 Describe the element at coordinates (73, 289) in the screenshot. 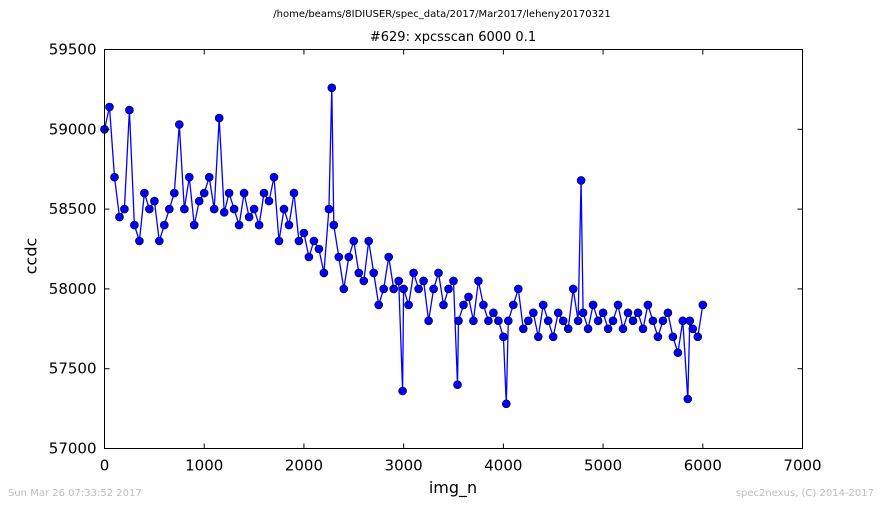

I see `y-tick-label: 58000` at that location.